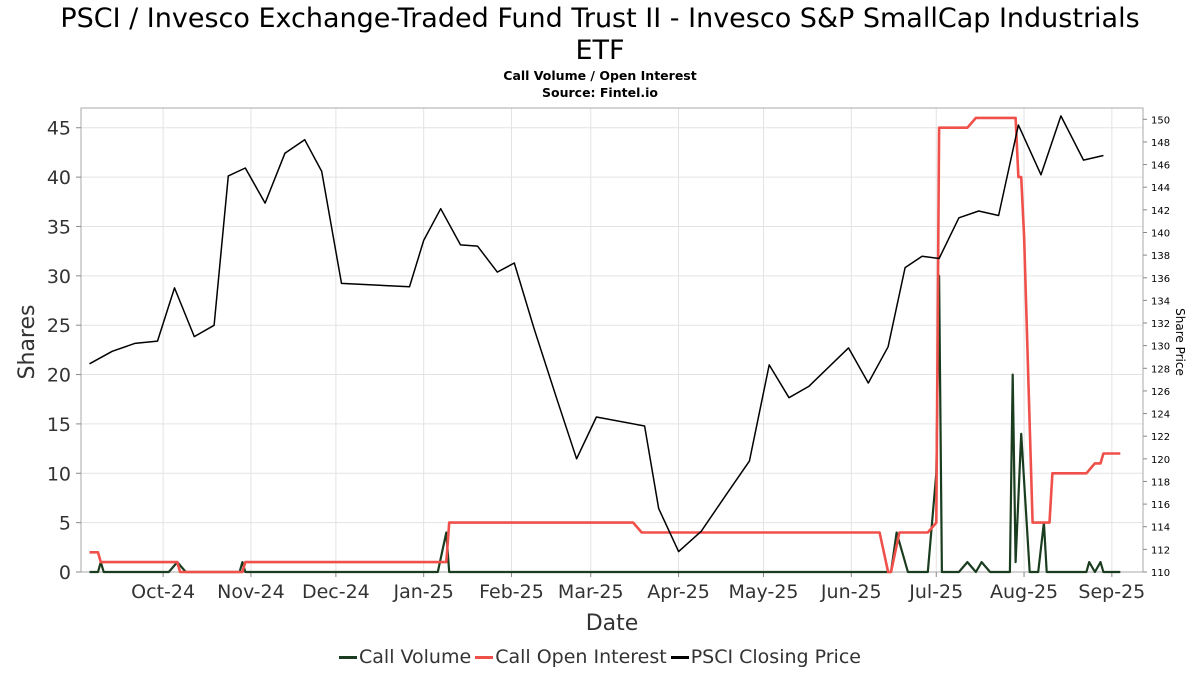 This screenshot has height=675, width=1200. What do you see at coordinates (612, 623) in the screenshot?
I see `x-axis-label: Date` at bounding box center [612, 623].